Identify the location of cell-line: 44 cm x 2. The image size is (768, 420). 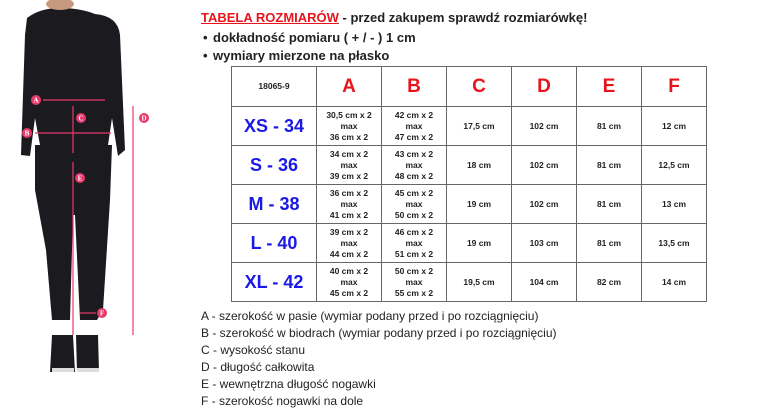
(349, 253).